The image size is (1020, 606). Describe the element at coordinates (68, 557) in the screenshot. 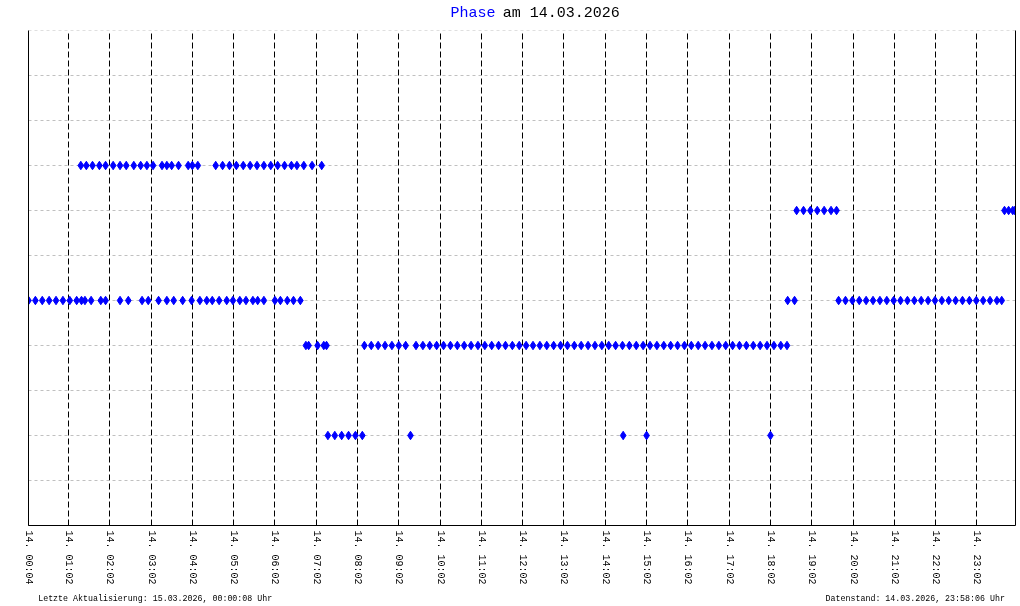

I see `x-tick-label: 14. 01:02` at that location.